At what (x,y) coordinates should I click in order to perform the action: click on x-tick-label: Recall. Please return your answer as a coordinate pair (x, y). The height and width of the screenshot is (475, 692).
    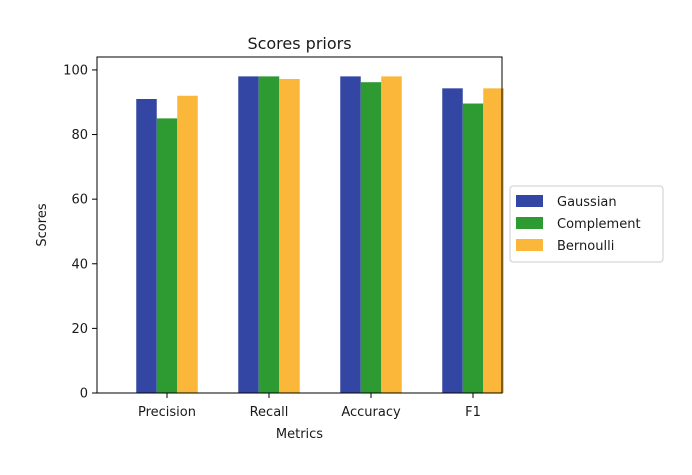
    Looking at the image, I should click on (269, 412).